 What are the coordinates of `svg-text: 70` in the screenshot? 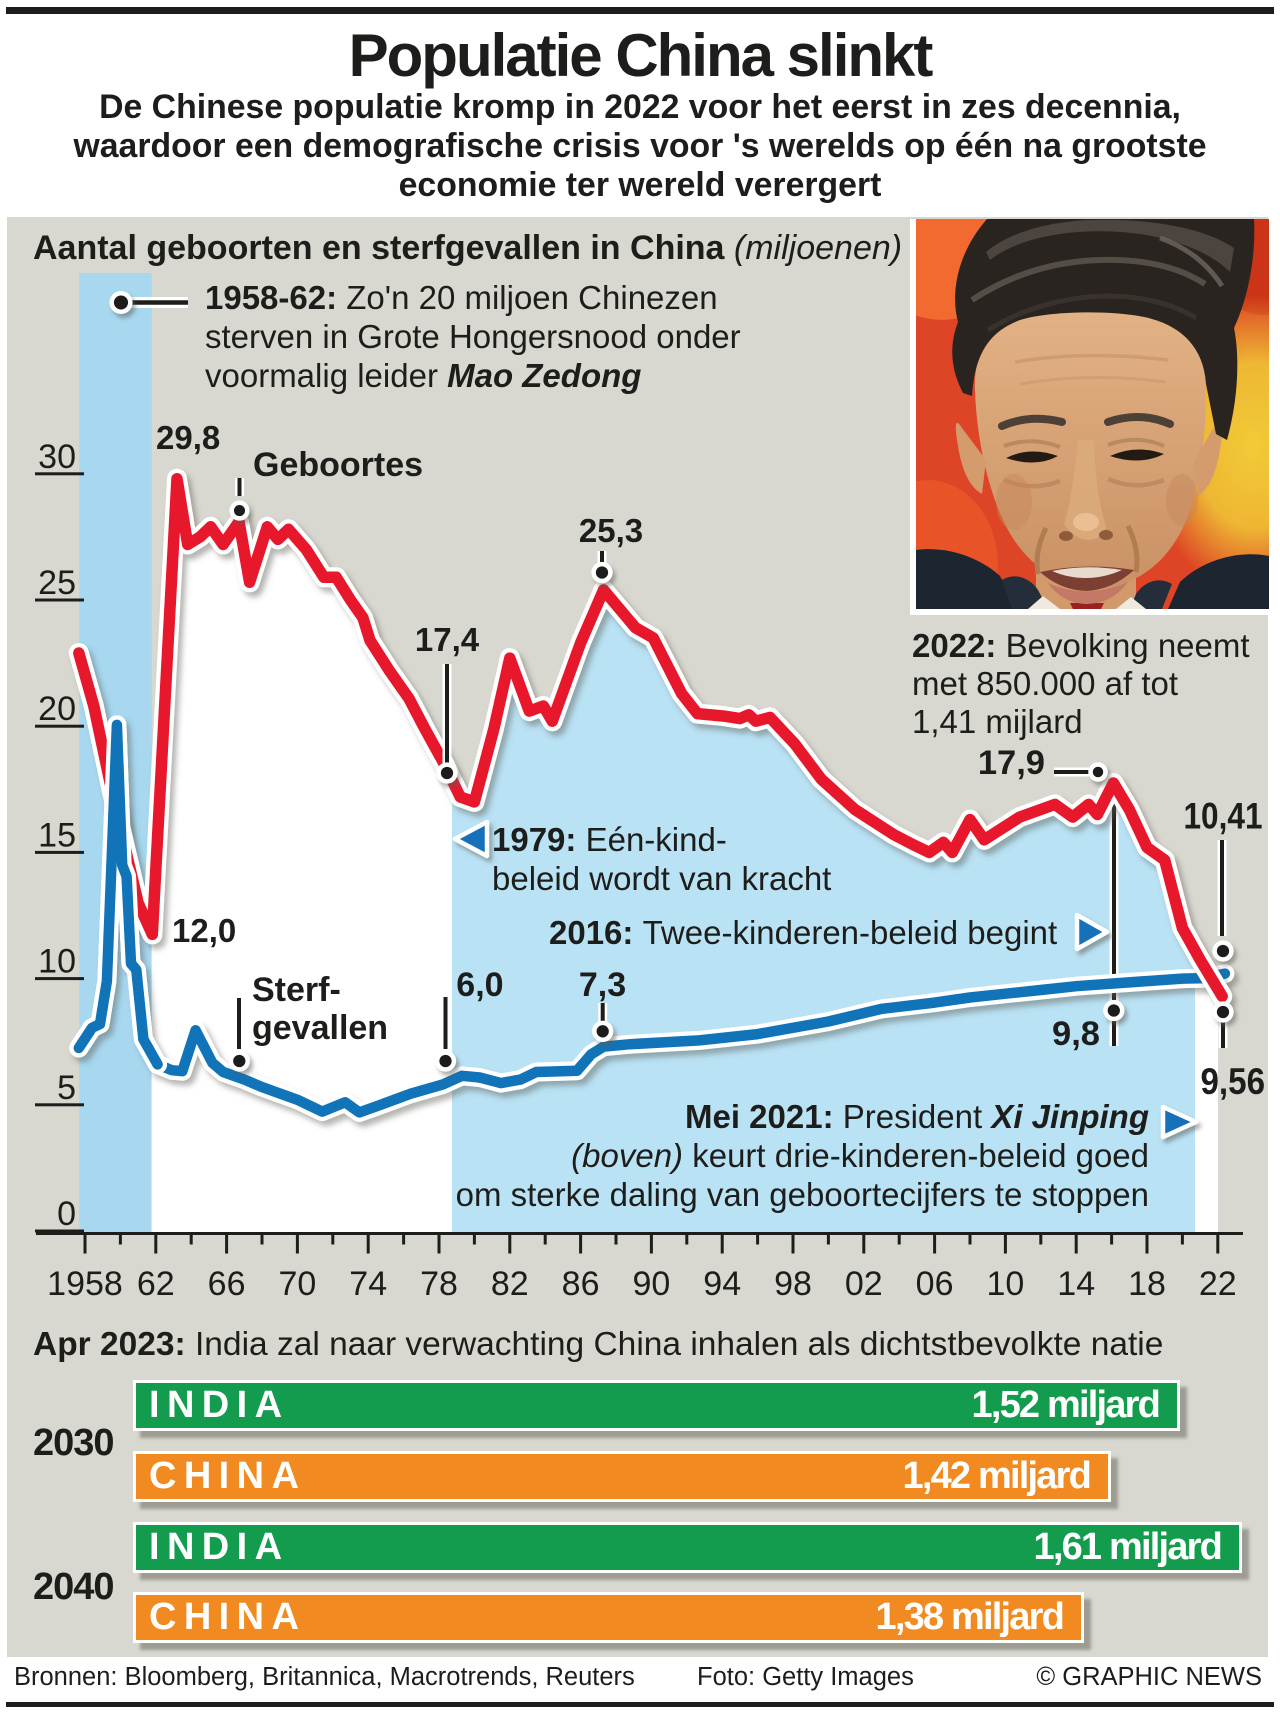 It's located at (297, 1284).